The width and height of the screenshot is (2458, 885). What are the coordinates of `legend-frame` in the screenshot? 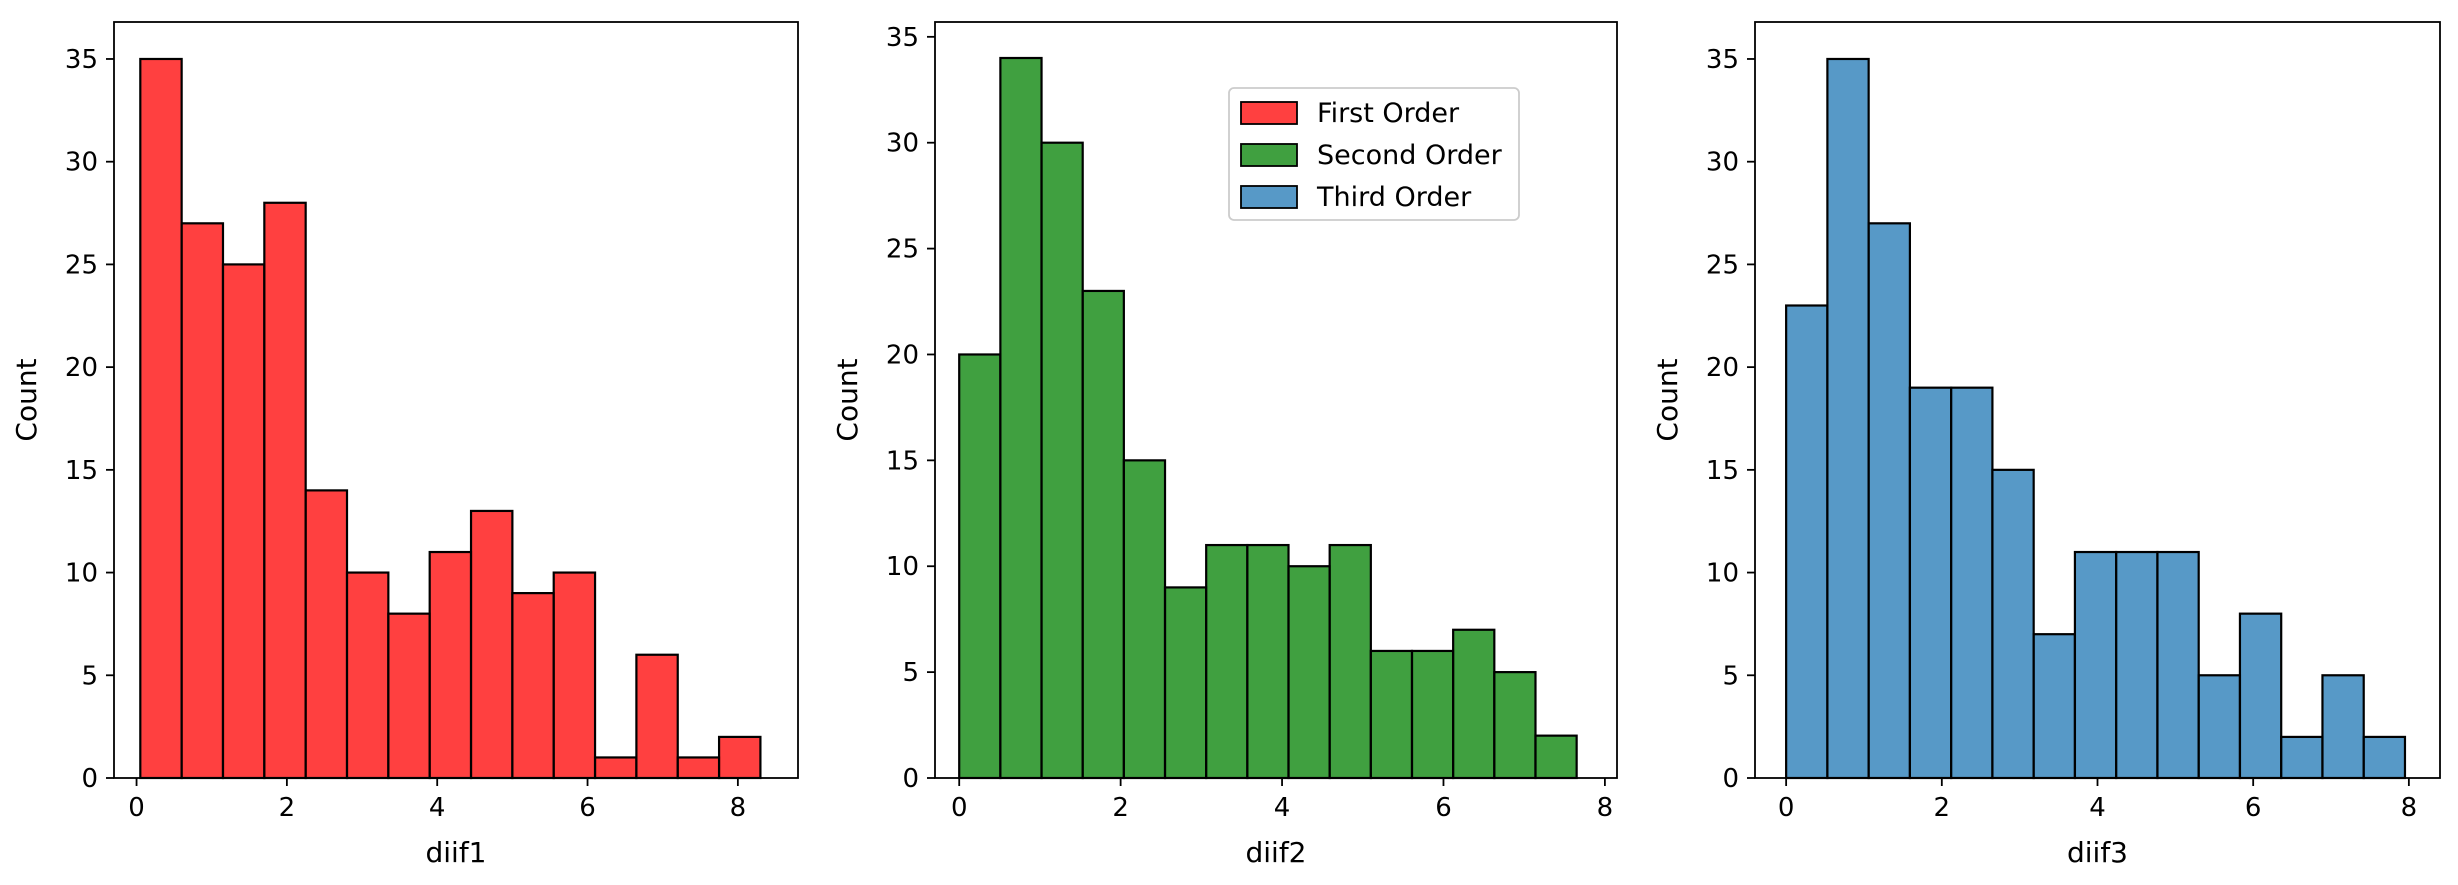 It's located at (1374, 154).